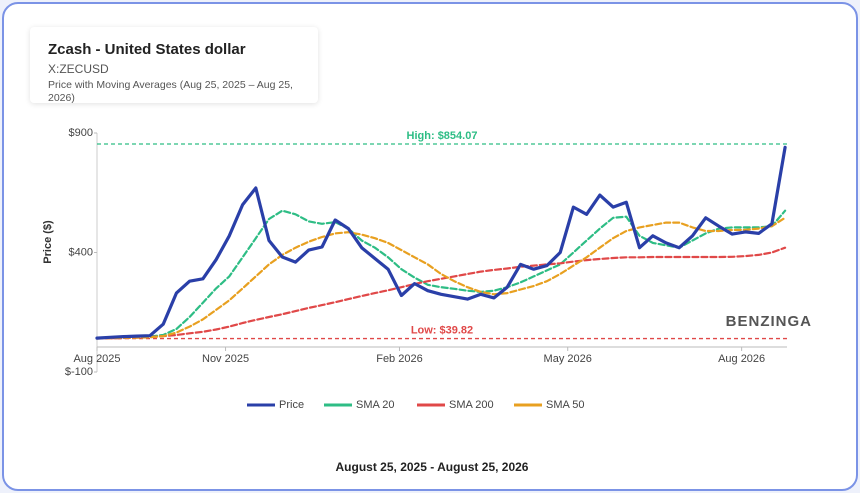 This screenshot has height=493, width=860. I want to click on y-tick-label: $400, so click(81, 252).